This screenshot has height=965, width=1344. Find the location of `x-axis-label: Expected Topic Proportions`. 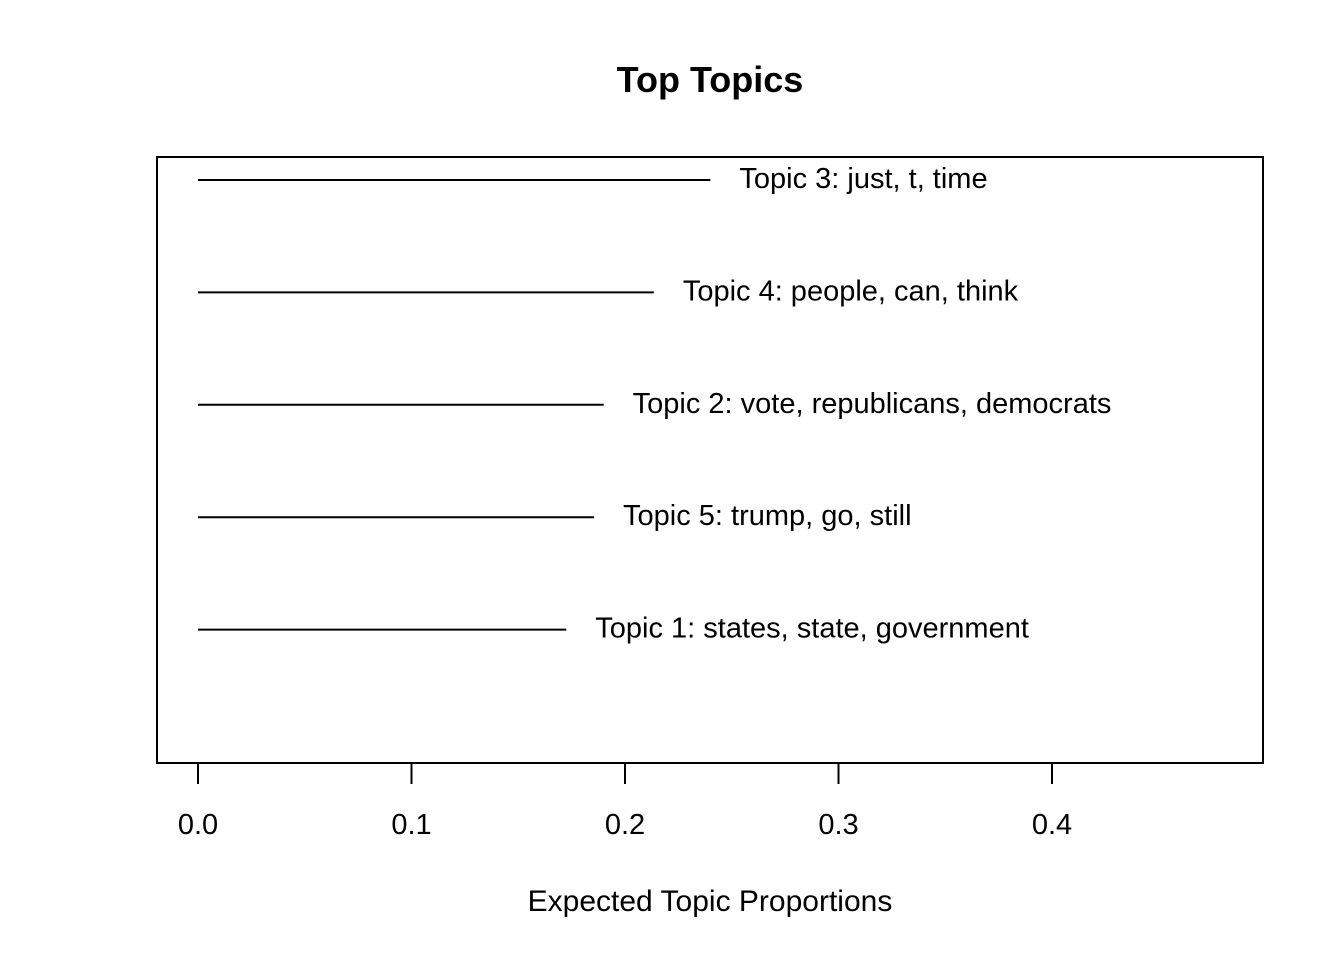

x-axis-label: Expected Topic Proportions is located at coordinates (710, 901).